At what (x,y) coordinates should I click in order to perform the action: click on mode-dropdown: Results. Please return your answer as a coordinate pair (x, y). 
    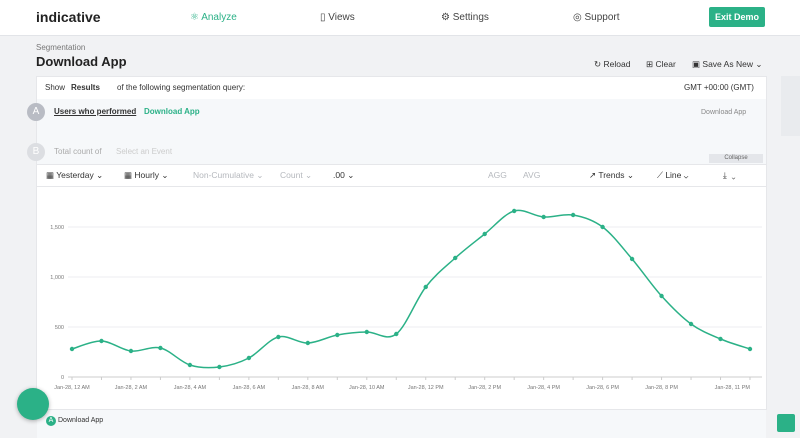
    Looking at the image, I should click on (85, 87).